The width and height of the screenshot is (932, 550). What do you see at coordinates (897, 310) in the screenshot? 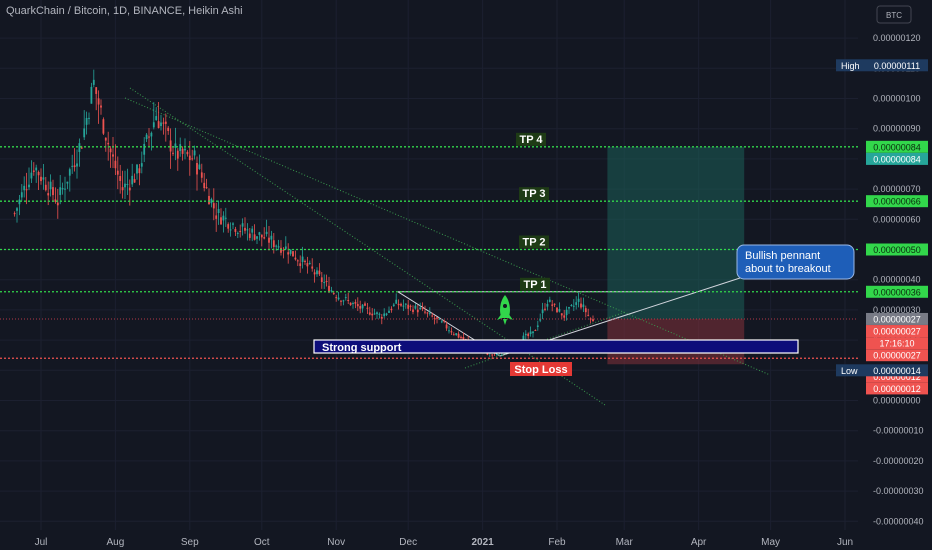
I see `y-tick-label: 0.00000030` at bounding box center [897, 310].